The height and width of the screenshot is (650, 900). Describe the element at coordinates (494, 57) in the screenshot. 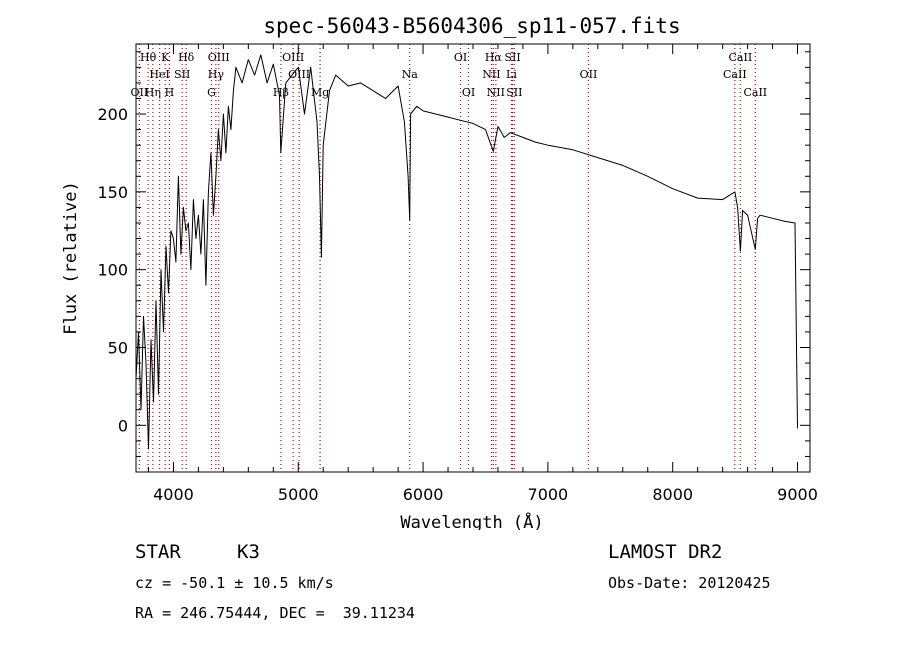

I see `spectral-line-label: Hα` at that location.